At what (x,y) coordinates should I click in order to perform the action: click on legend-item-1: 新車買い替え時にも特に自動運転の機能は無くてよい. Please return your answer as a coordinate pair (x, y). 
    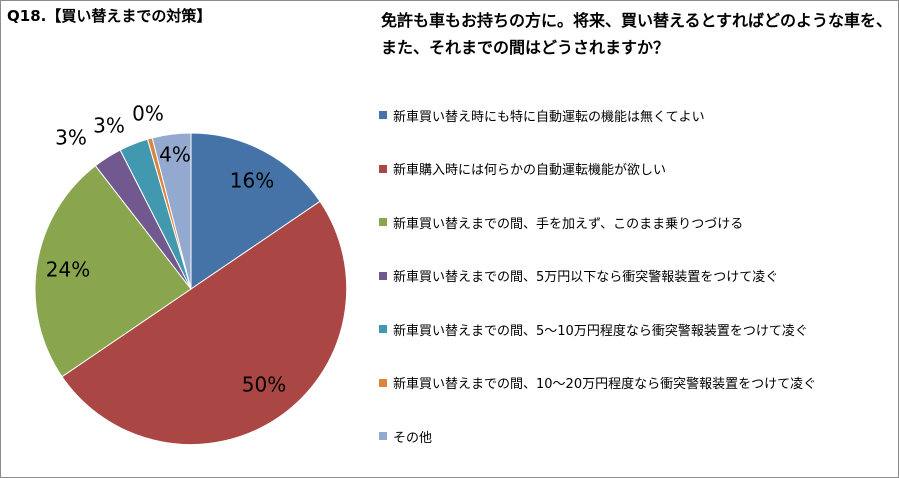
    Looking at the image, I should click on (542, 115).